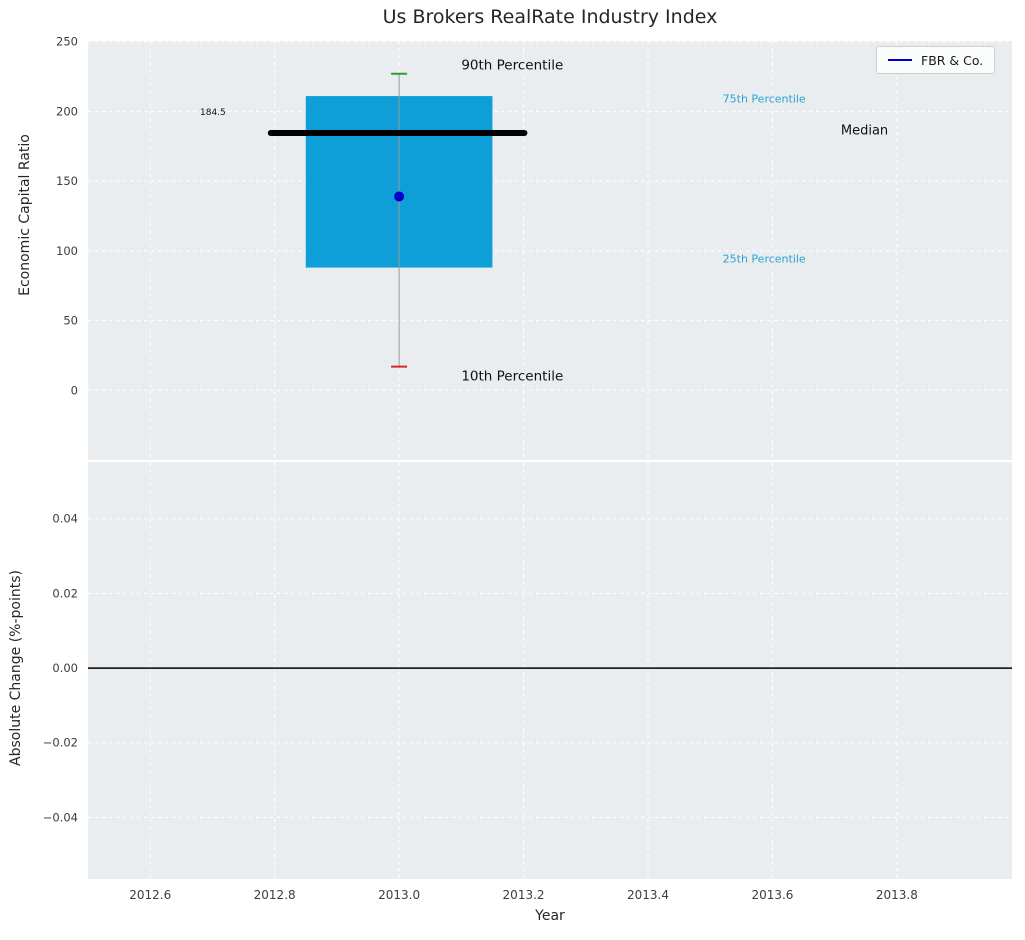  I want to click on x-tick-label: 2013.6, so click(772, 895).